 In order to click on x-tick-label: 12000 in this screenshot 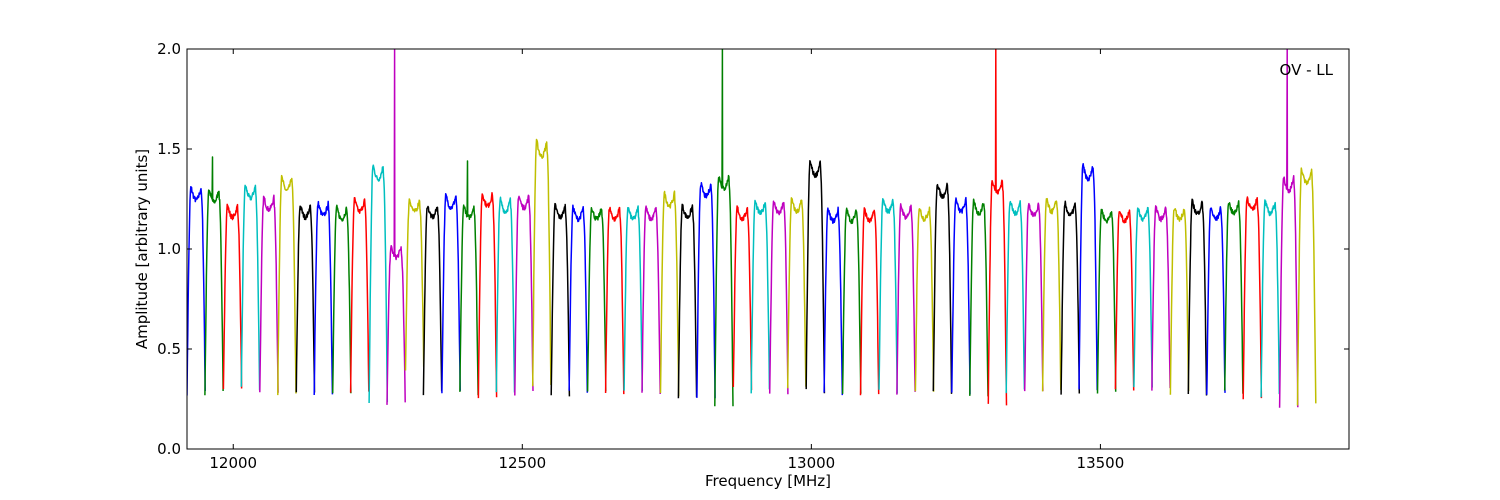, I will do `click(233, 463)`.